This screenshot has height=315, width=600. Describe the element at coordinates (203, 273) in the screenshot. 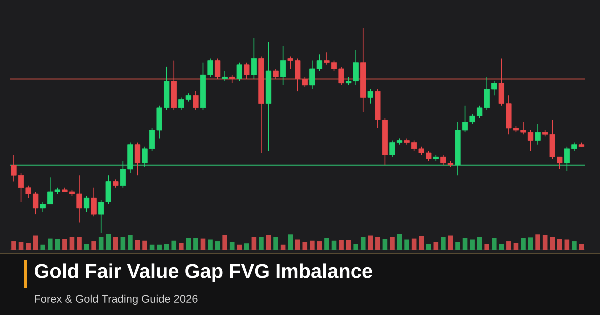

I see `text: Gold Fair Value Gap FVG Imbalance` at that location.